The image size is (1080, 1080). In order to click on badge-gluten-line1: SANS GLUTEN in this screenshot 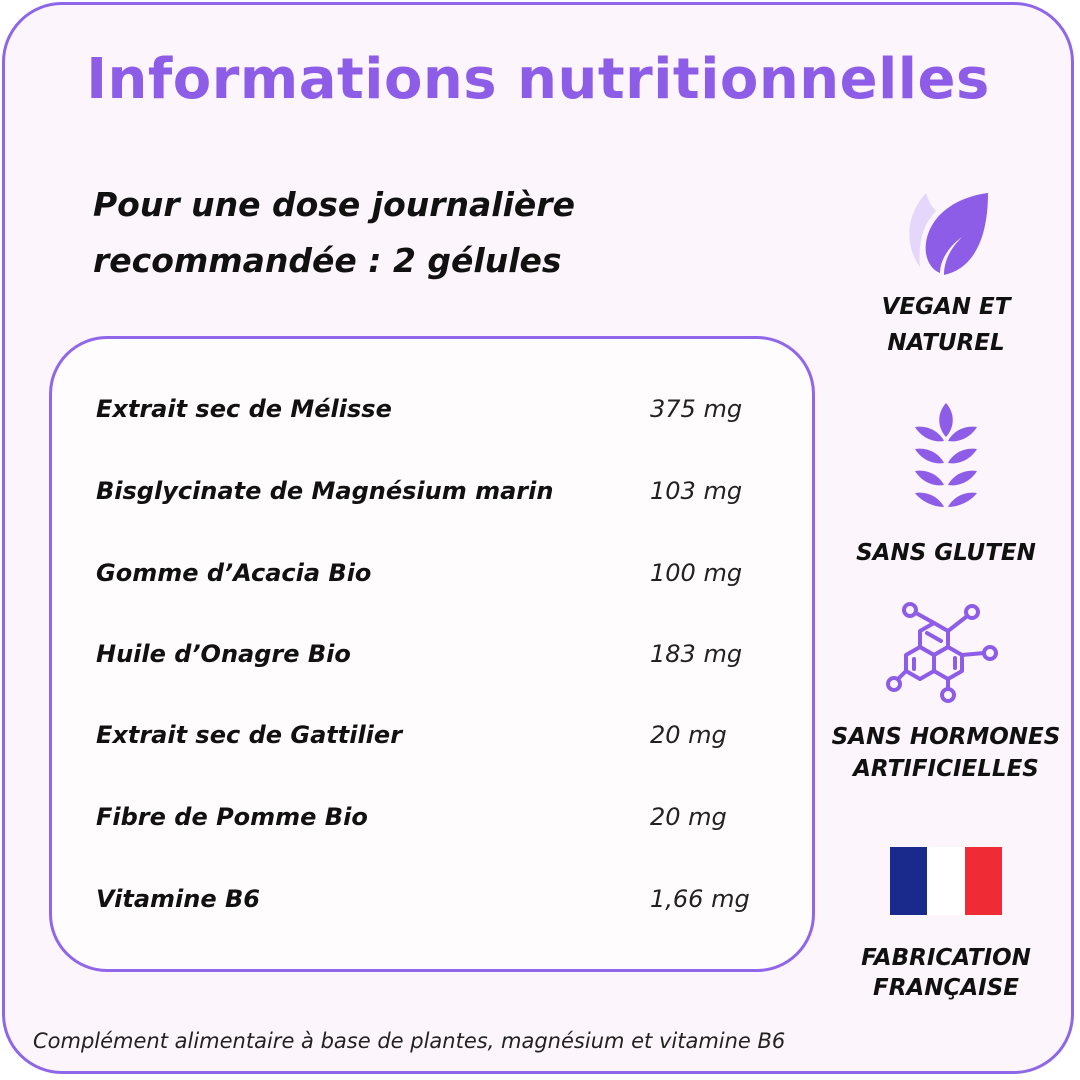, I will do `click(946, 553)`.